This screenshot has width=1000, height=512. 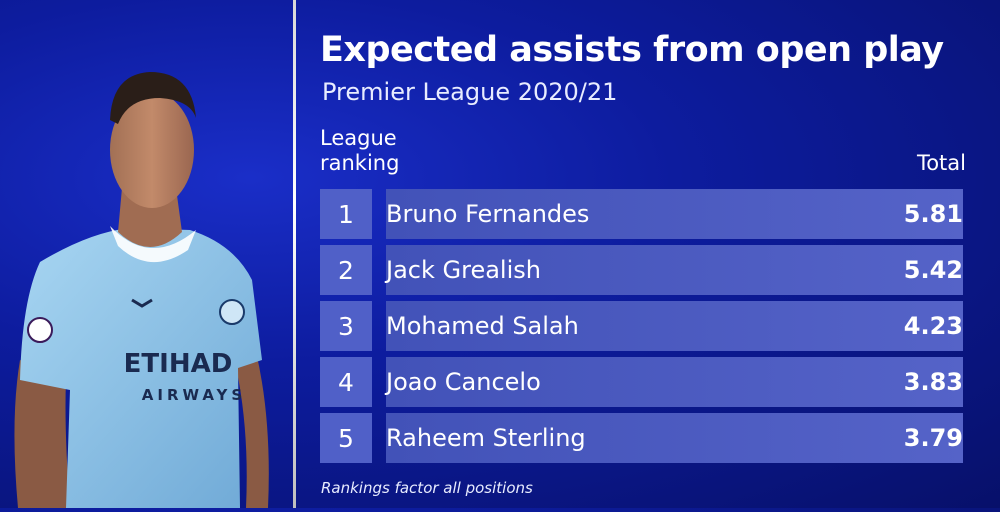 What do you see at coordinates (250, 429) in the screenshot?
I see `right-arm` at bounding box center [250, 429].